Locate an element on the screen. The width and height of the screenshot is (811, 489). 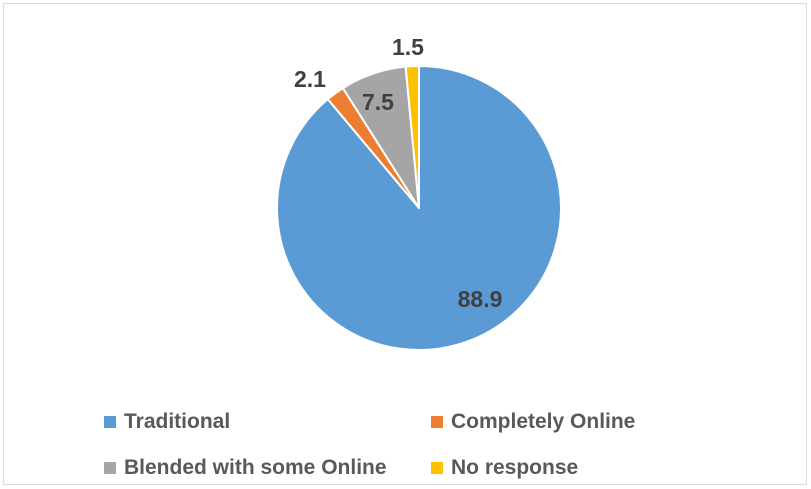
legend-item-traditional: Traditional is located at coordinates (167, 422).